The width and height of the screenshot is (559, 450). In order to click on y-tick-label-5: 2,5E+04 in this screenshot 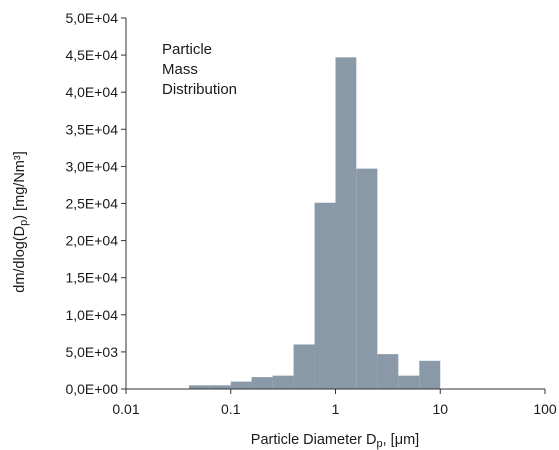, I will do `click(91, 204)`.